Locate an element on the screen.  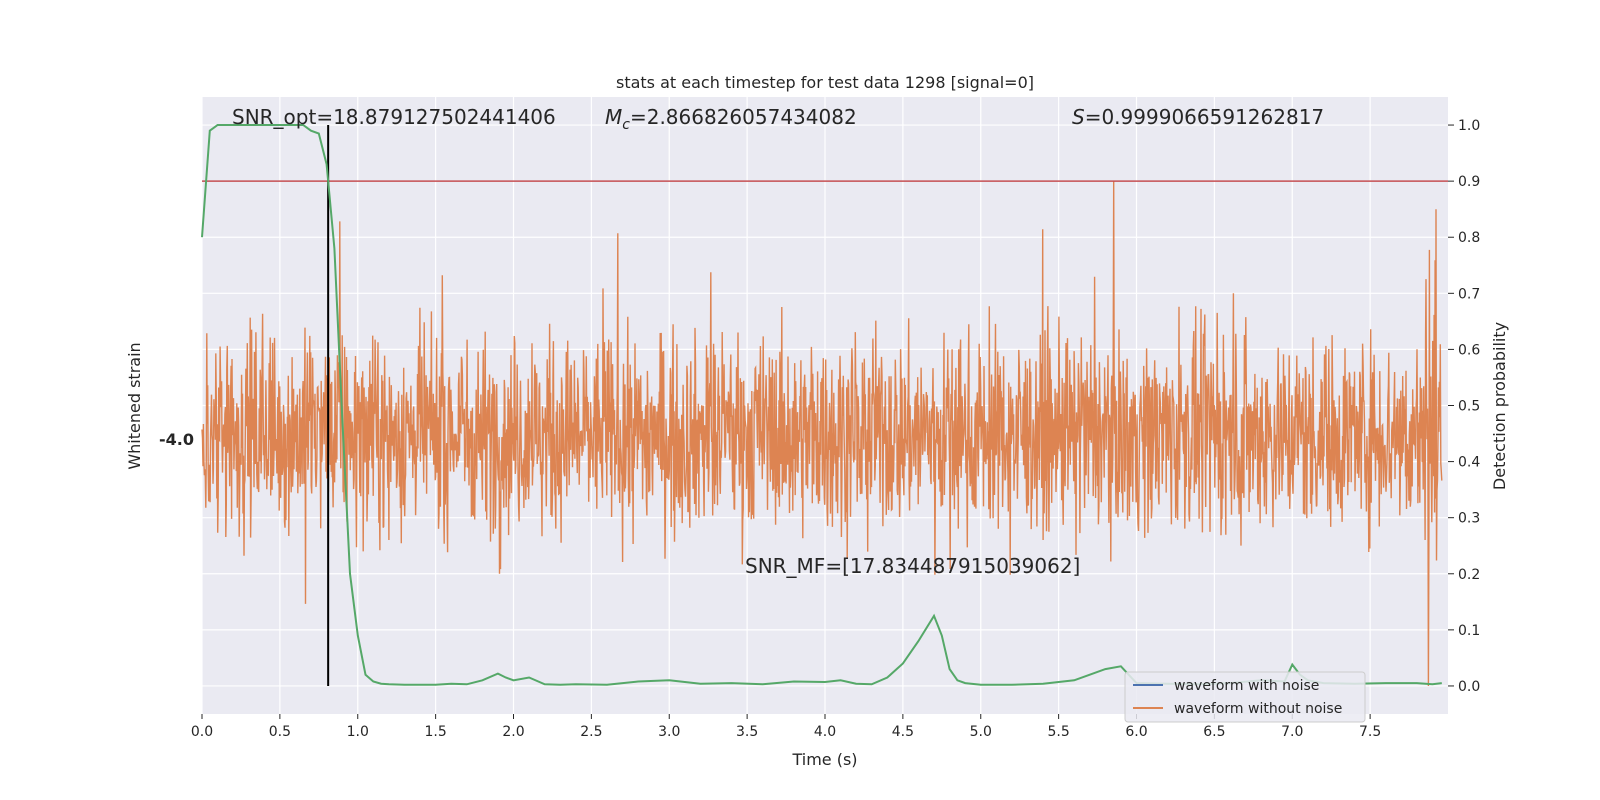
x-tick-label-13: 6.5 is located at coordinates (1214, 732).